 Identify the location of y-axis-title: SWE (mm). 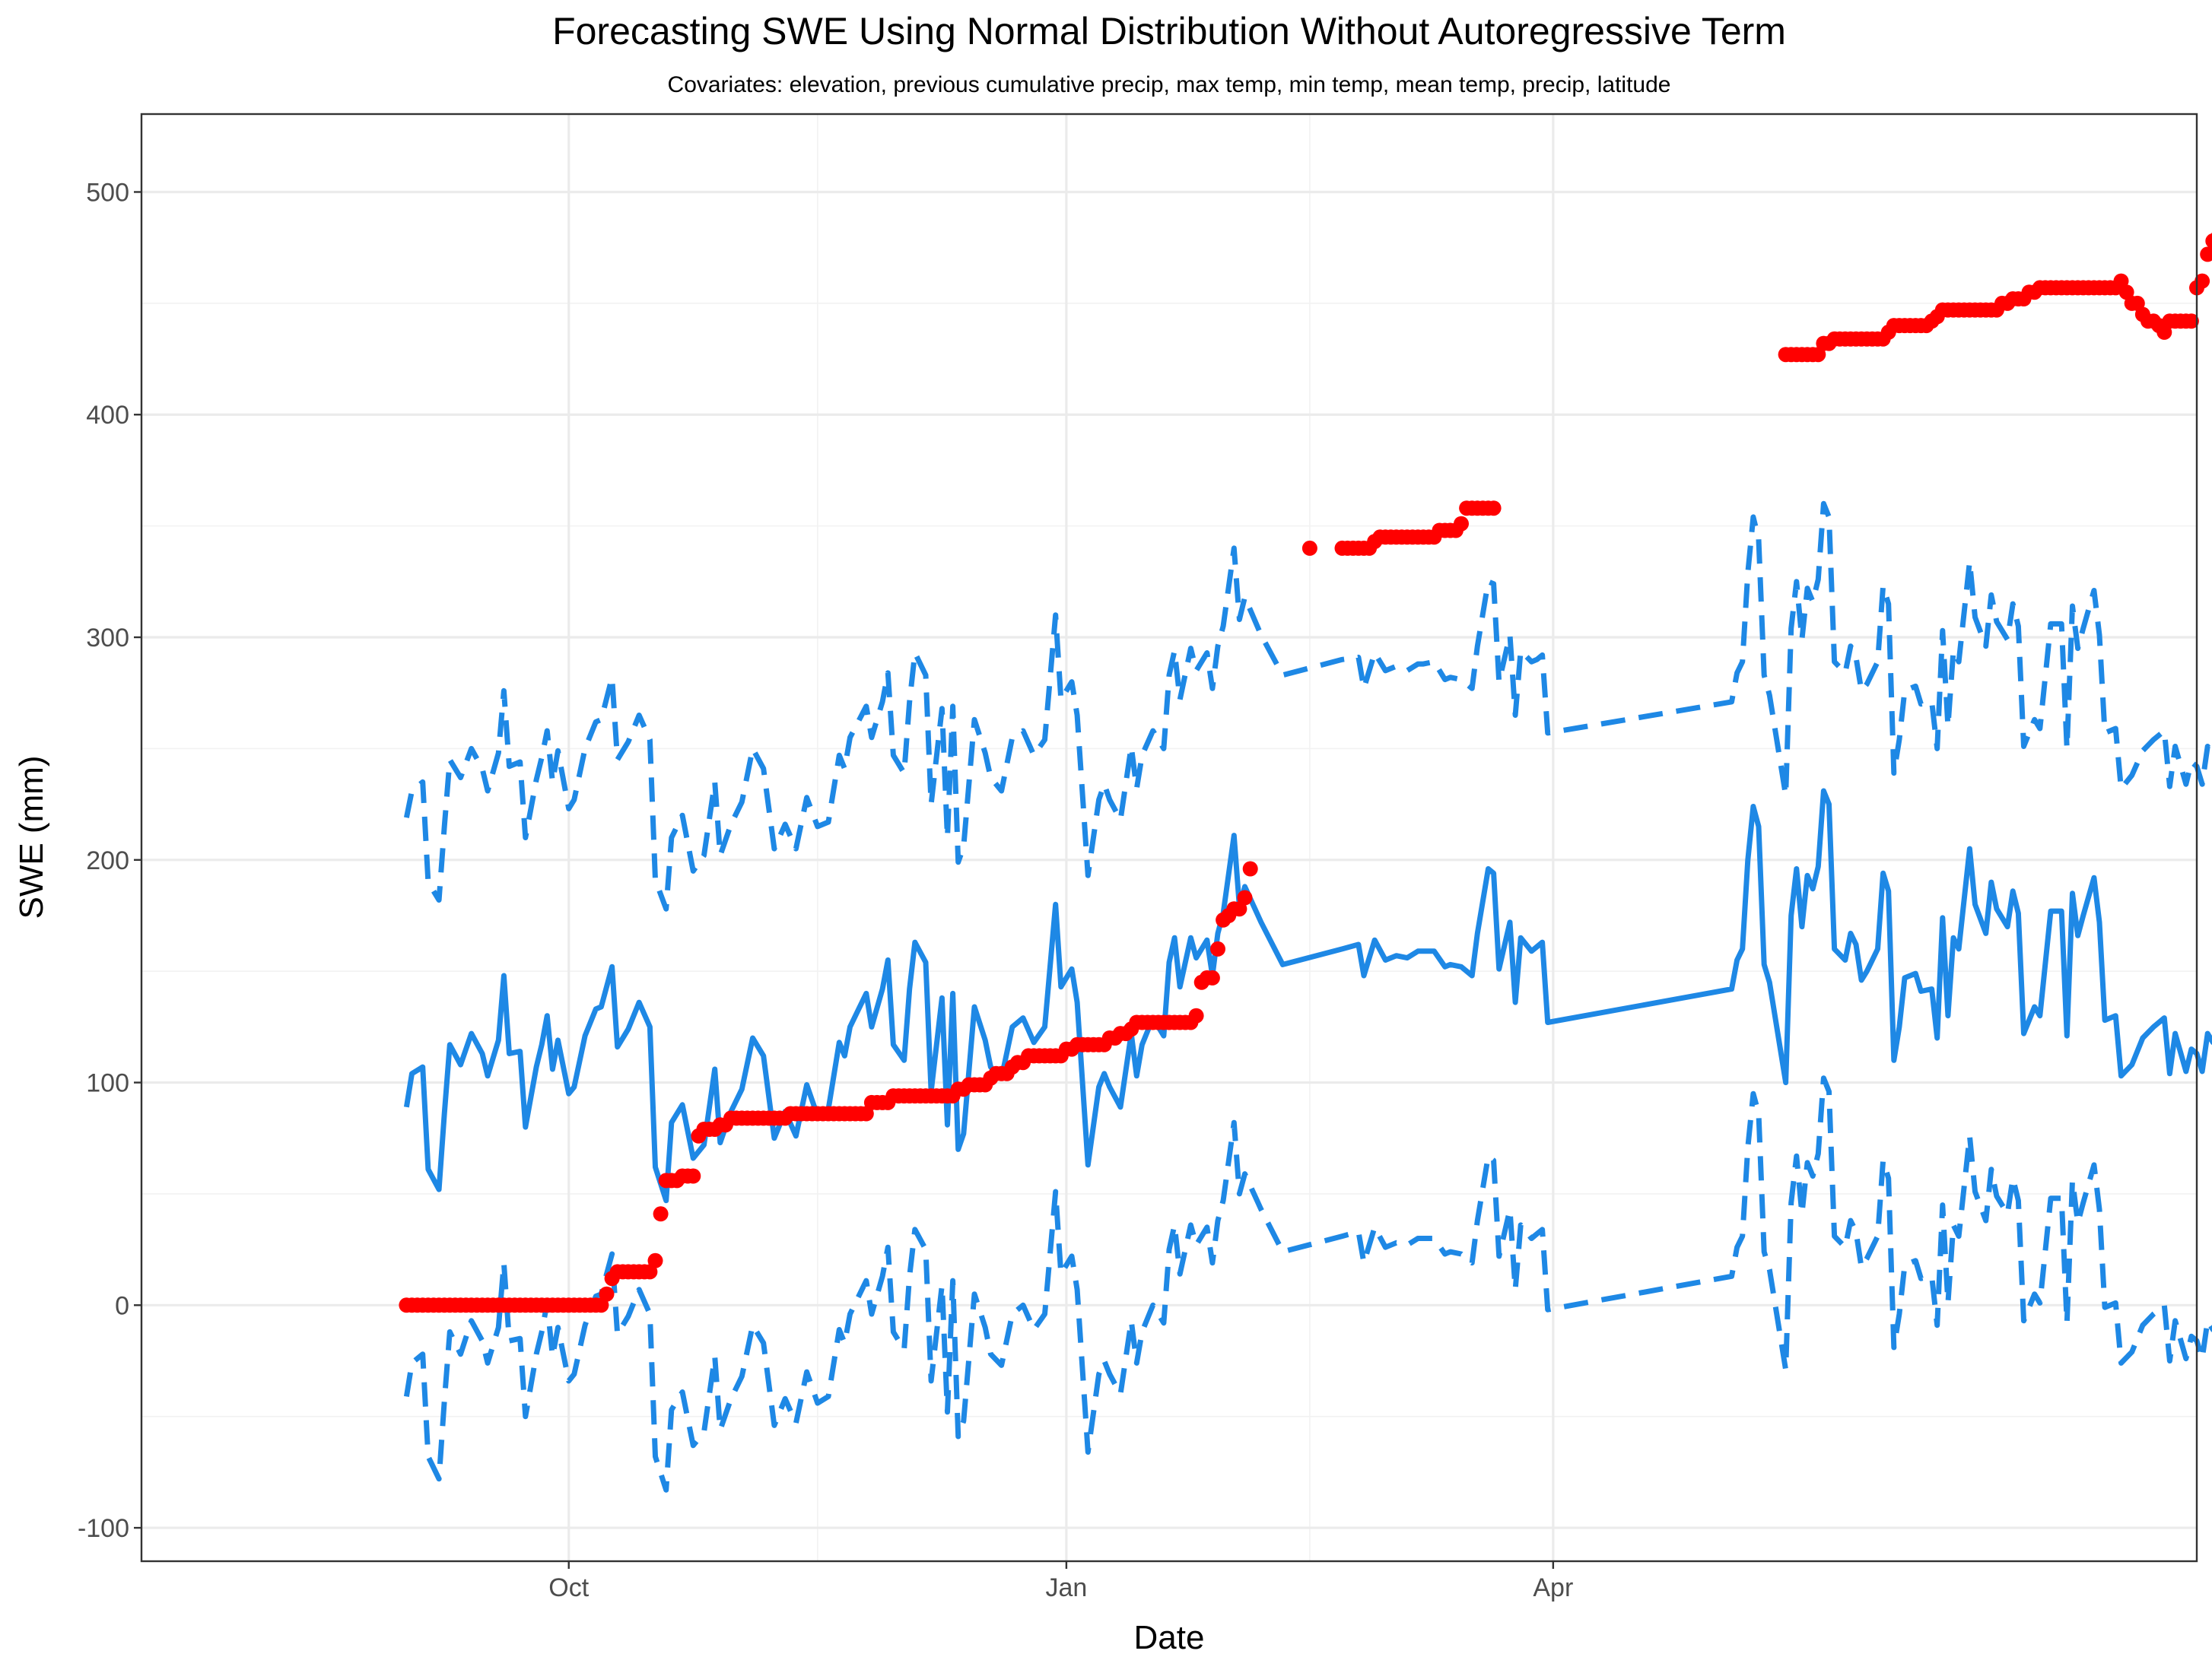
(32, 837).